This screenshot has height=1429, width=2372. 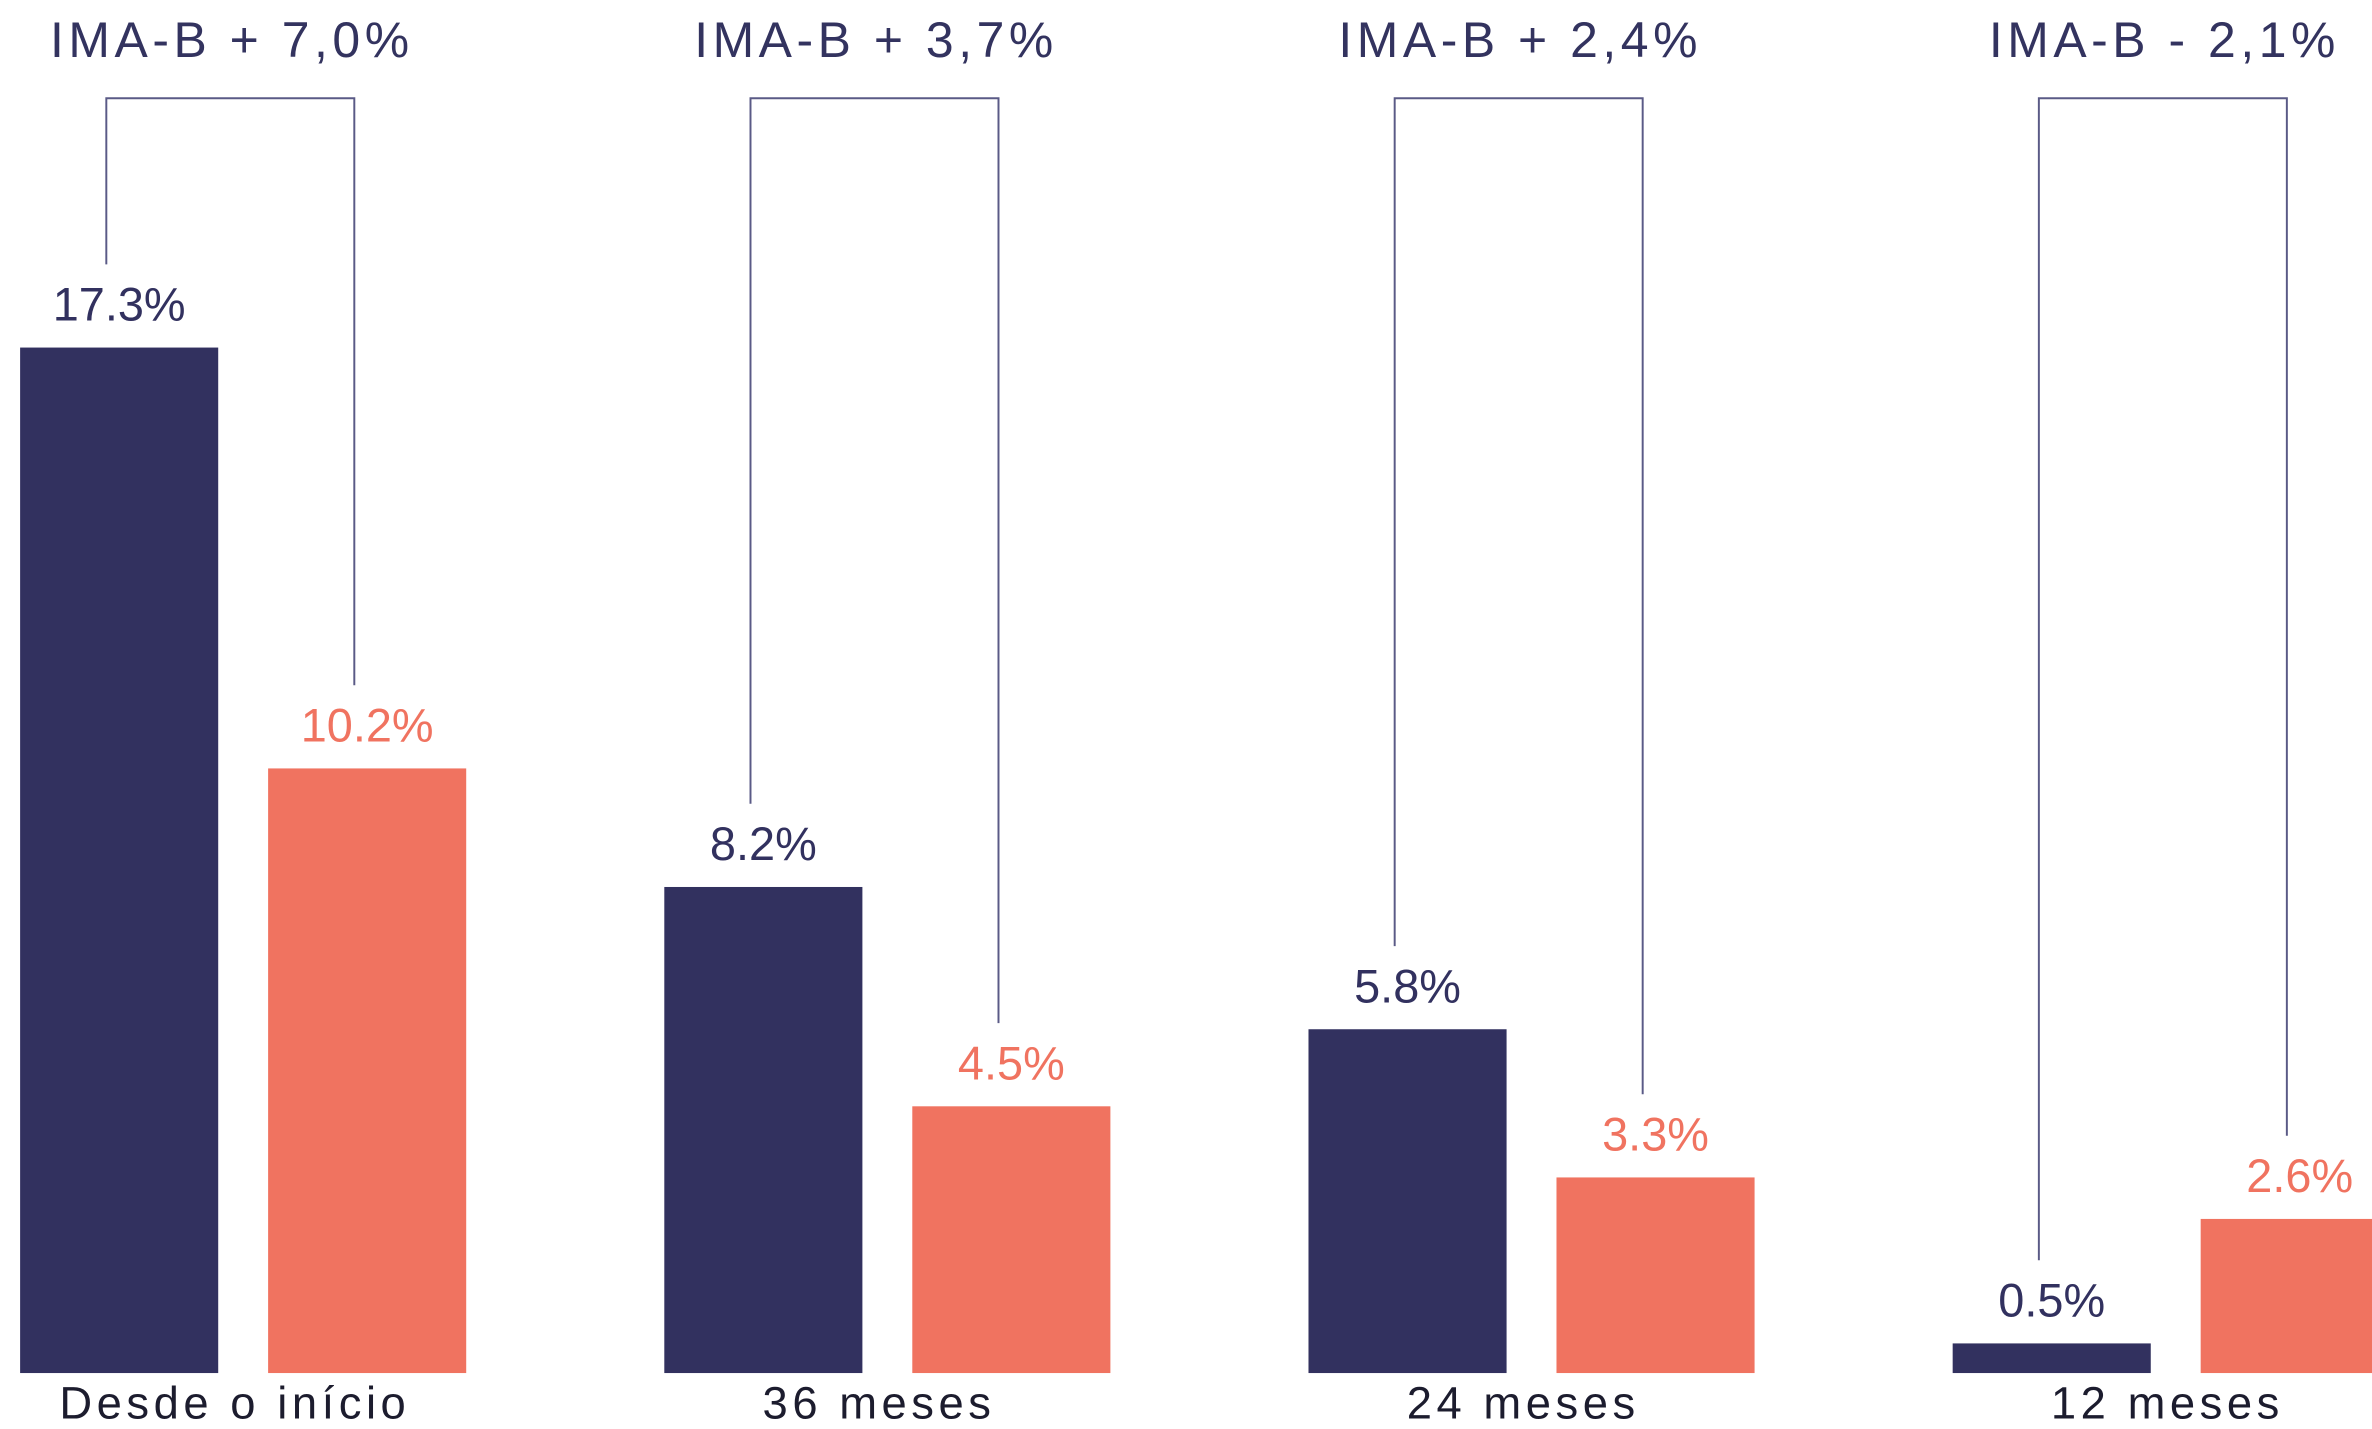 I want to click on x-tick-label: 24 meses, so click(x=1523, y=1402).